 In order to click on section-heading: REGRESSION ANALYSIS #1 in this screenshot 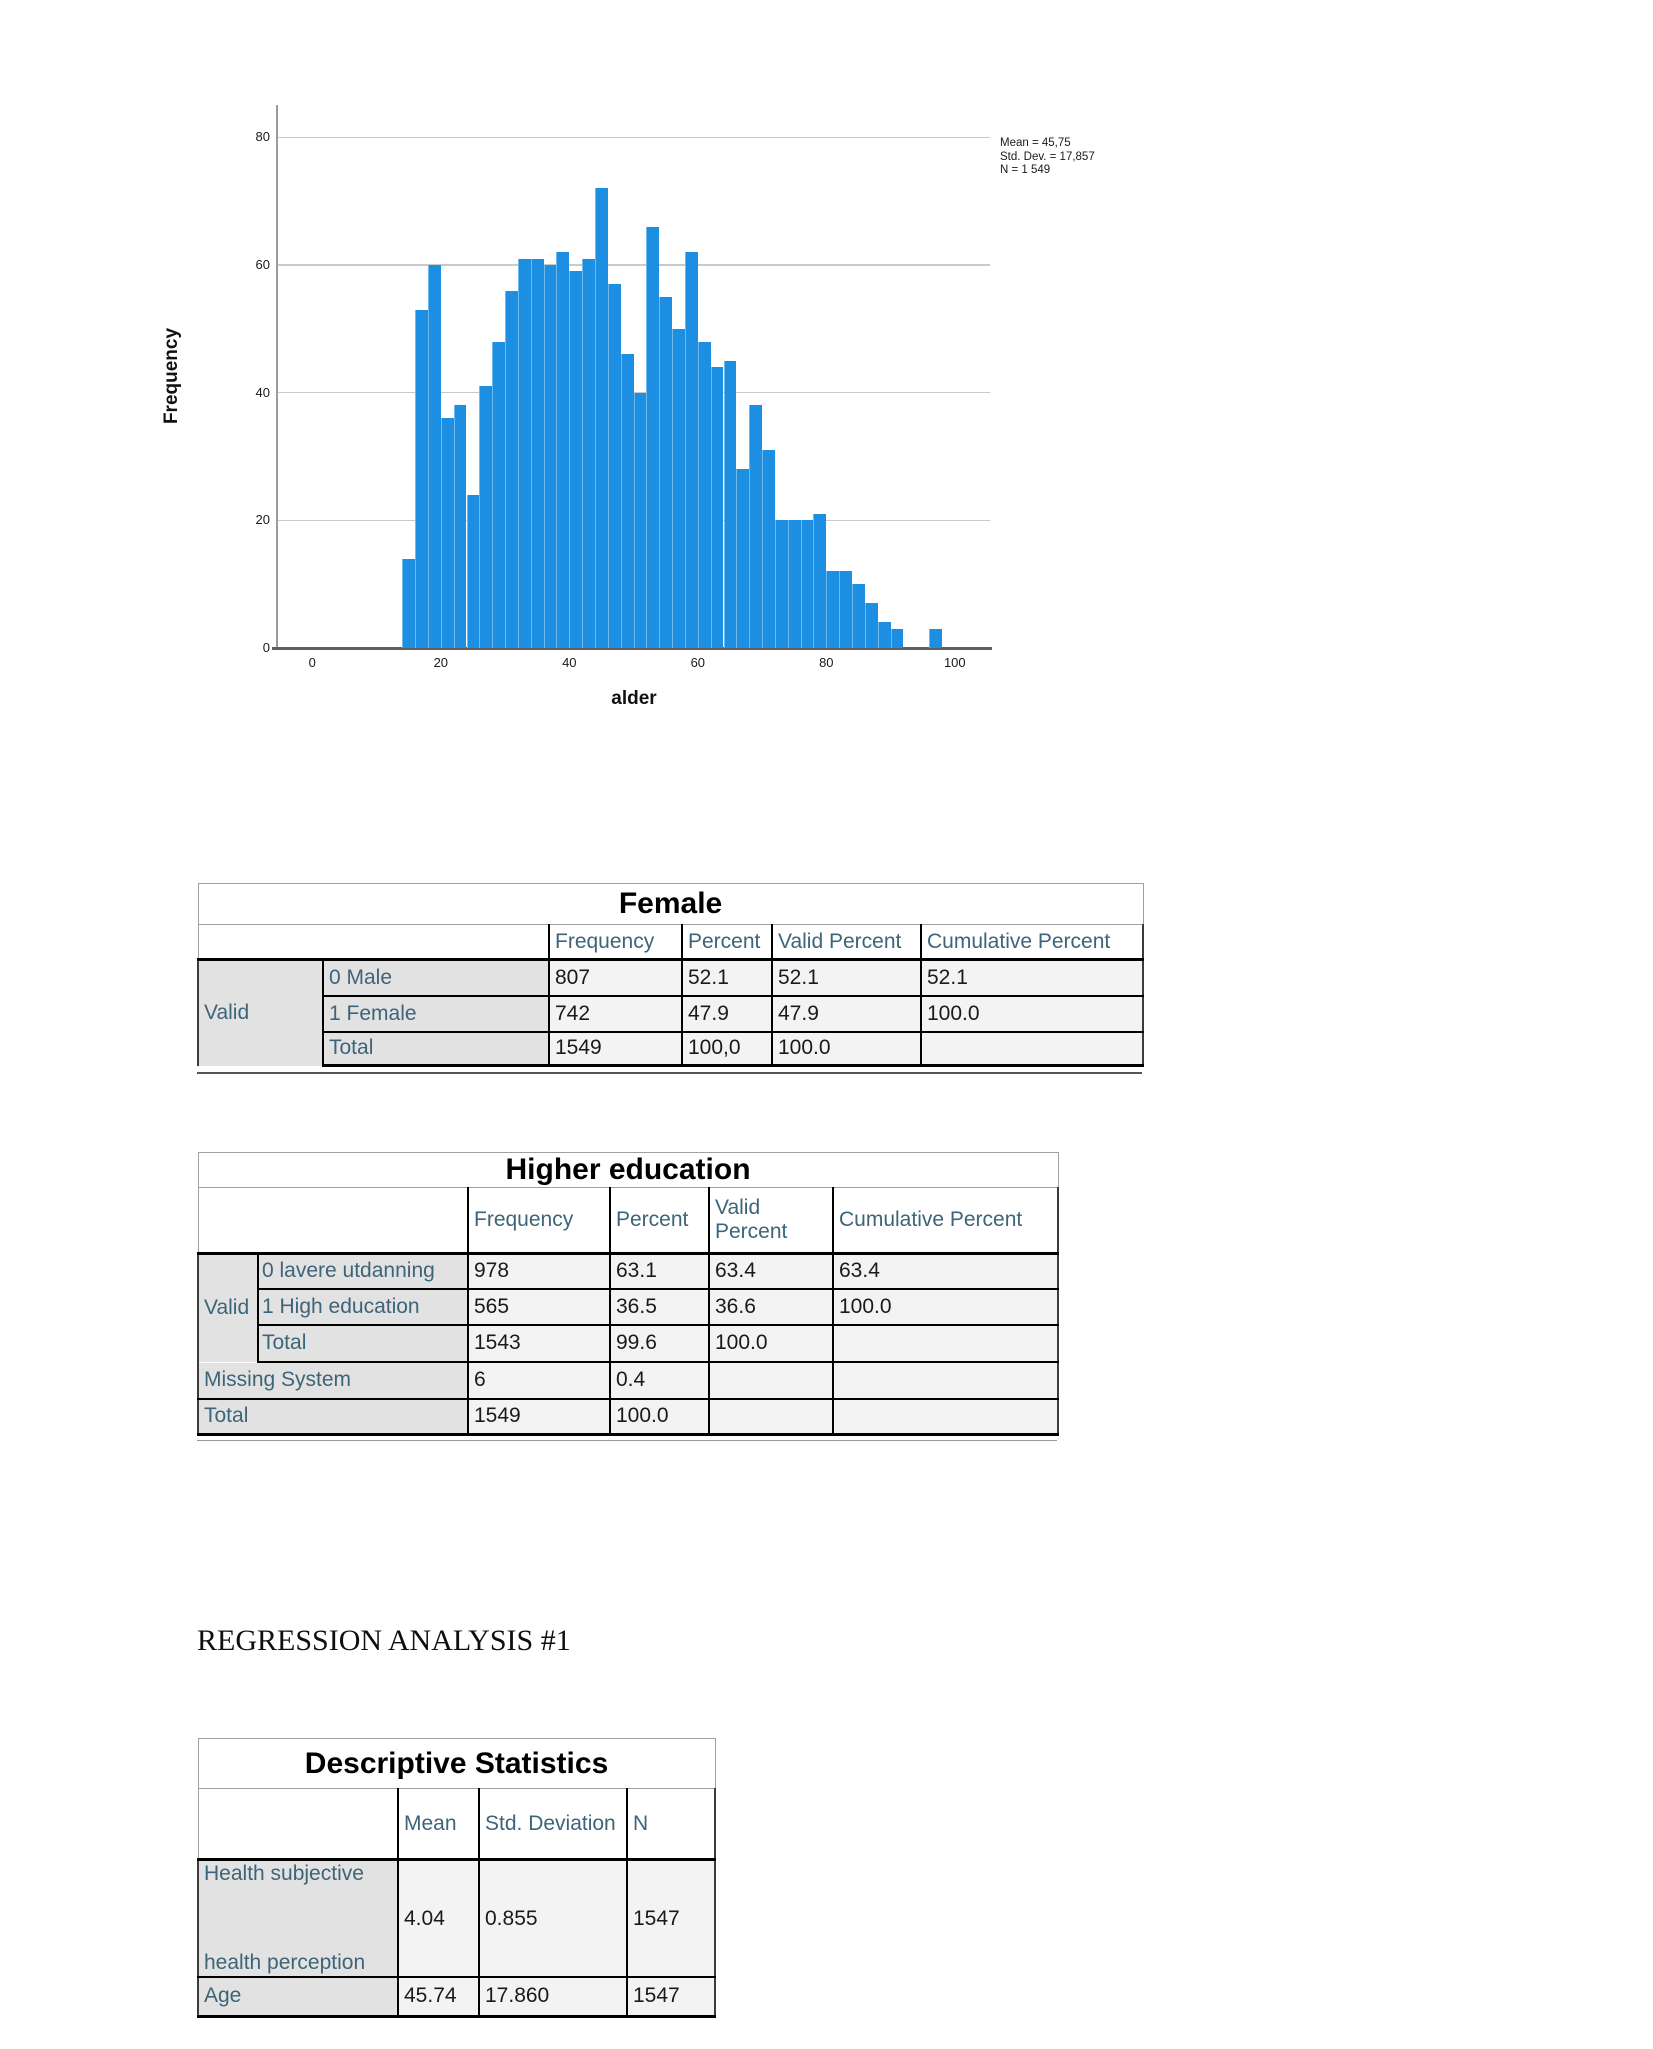, I will do `click(384, 1640)`.